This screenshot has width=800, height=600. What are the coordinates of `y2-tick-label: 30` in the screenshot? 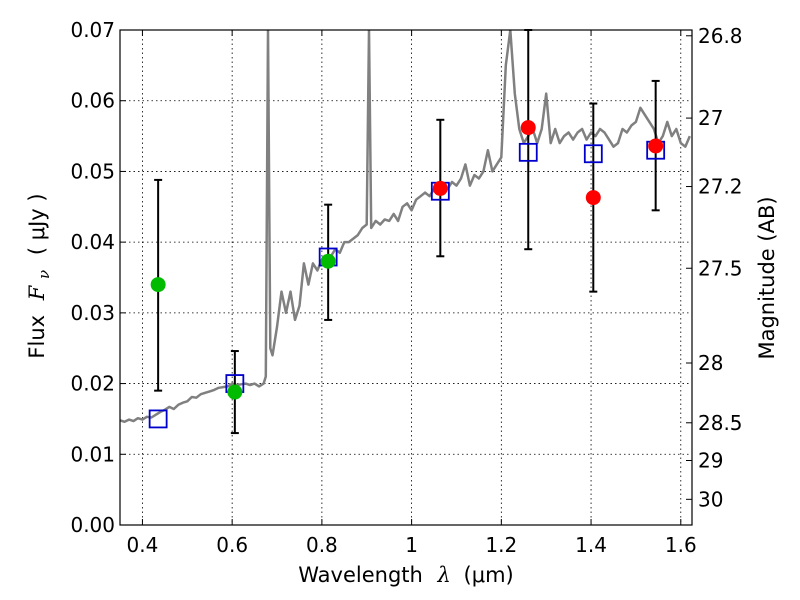 It's located at (710, 499).